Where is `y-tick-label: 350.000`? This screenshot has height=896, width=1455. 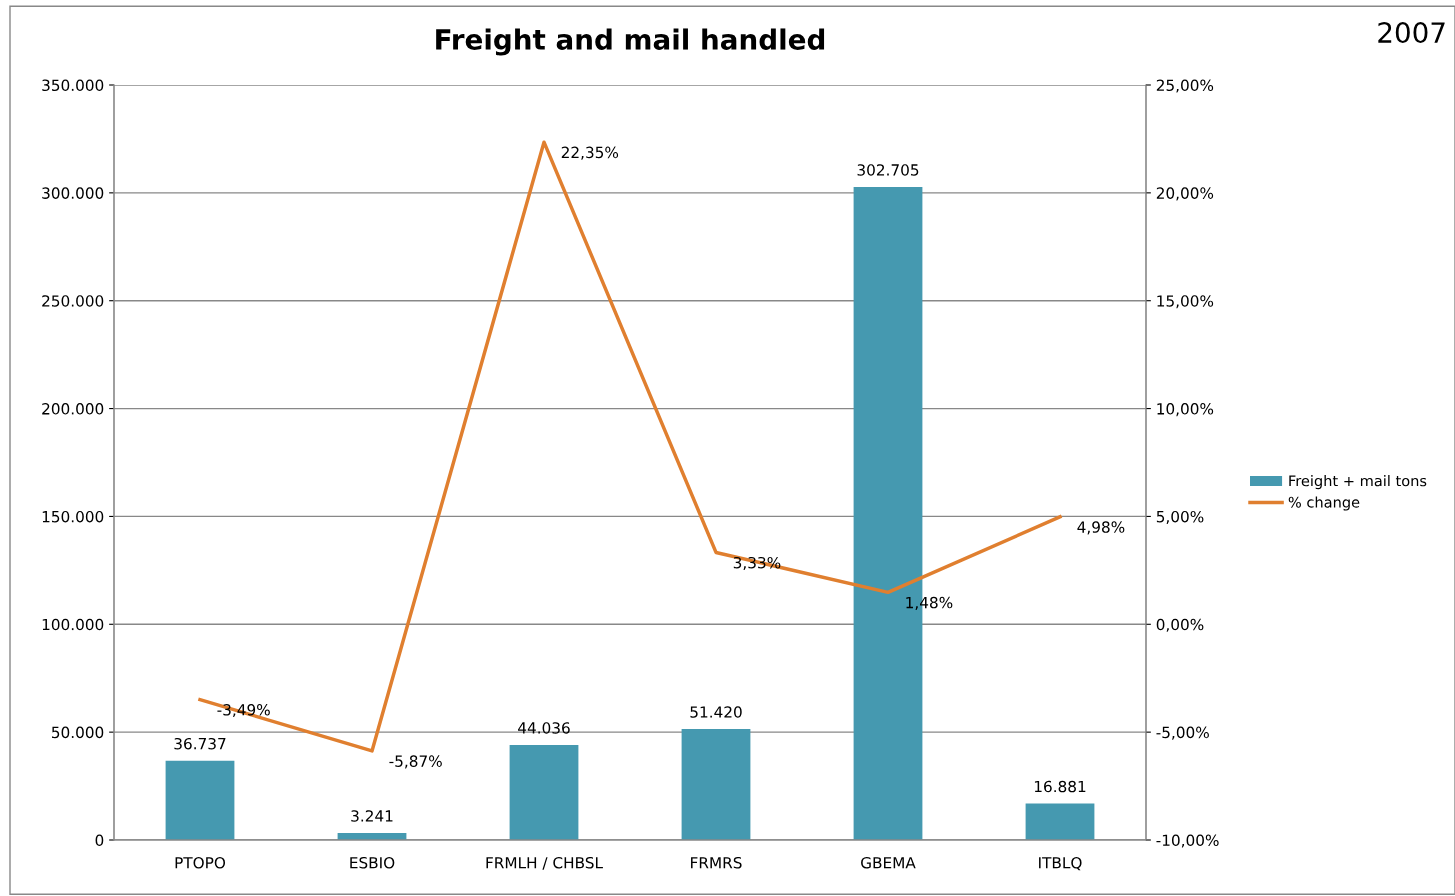
y-tick-label: 350.000 is located at coordinates (73, 85).